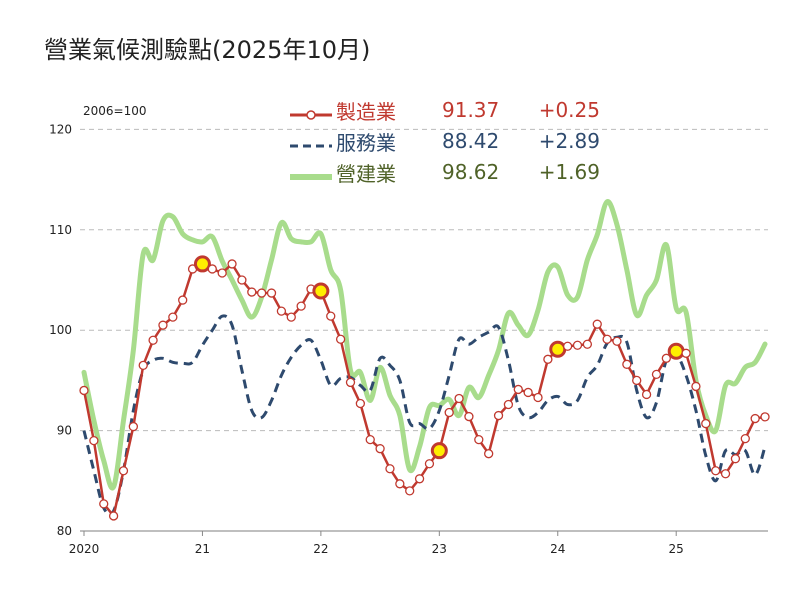  Describe the element at coordinates (569, 172) in the screenshot. I see `legend-change: +1.69` at that location.